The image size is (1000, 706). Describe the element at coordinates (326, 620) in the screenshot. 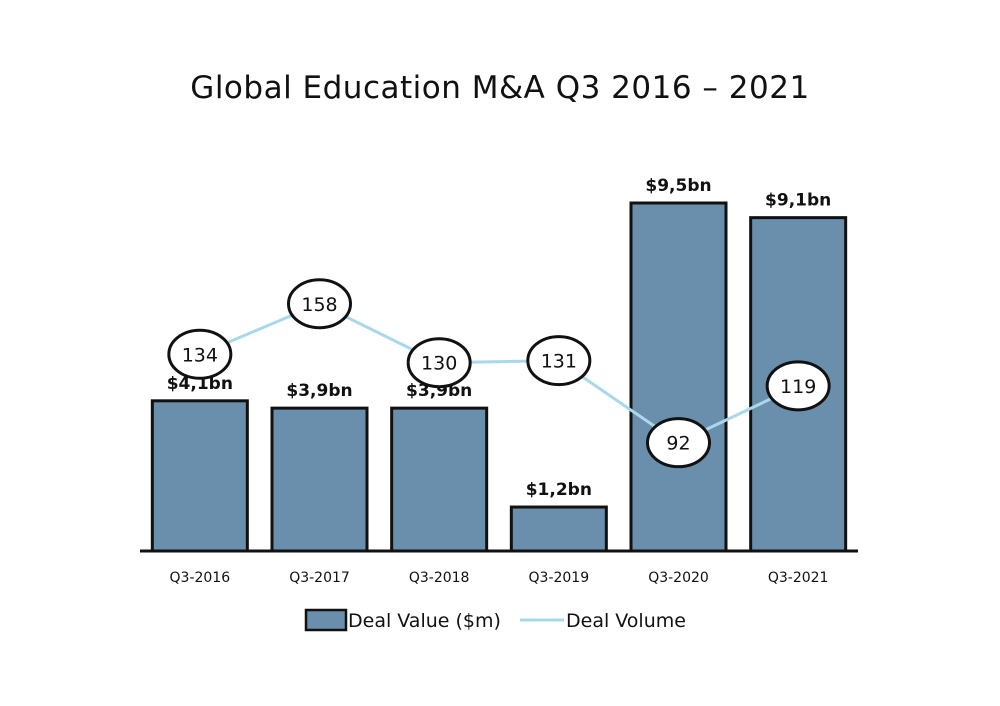

I see `legend-bar-swatch` at that location.